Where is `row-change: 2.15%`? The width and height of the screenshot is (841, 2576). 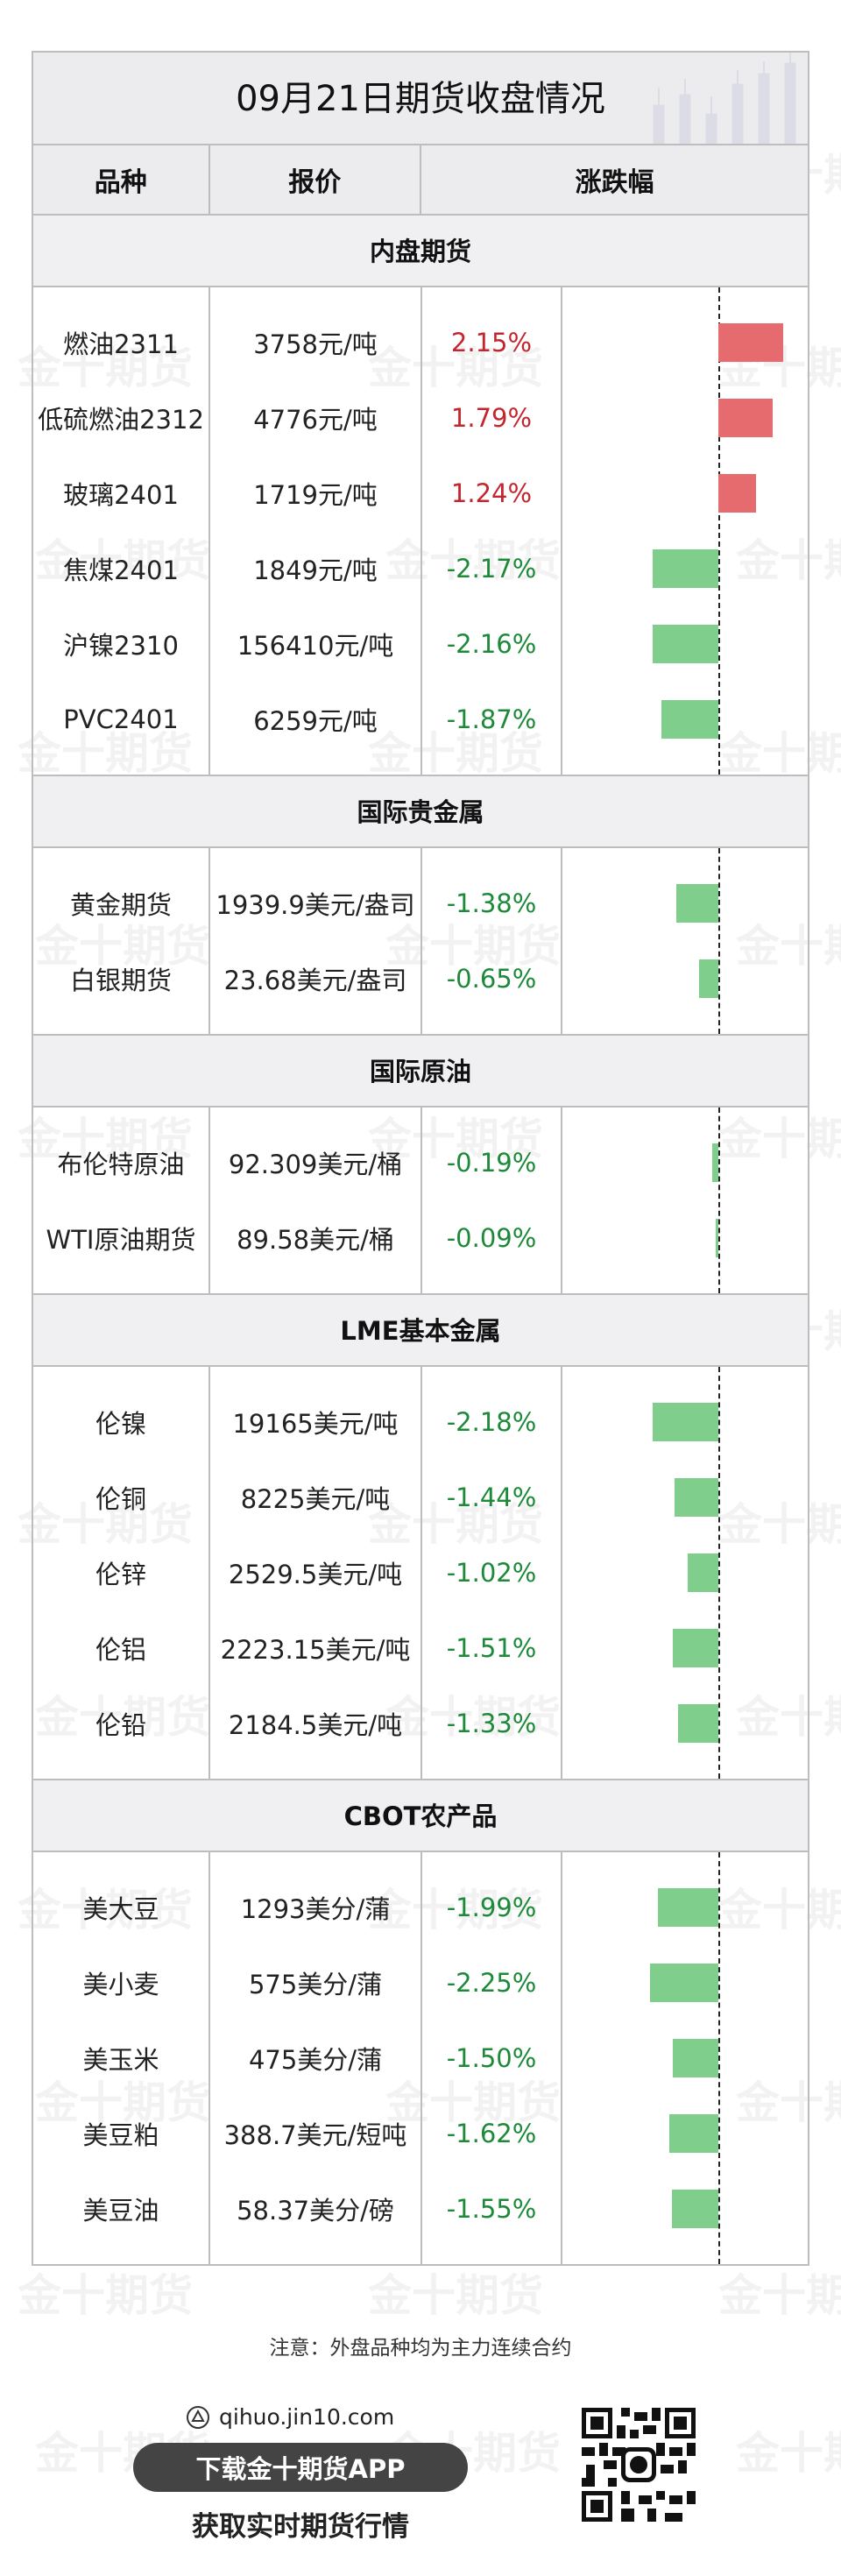
row-change: 2.15% is located at coordinates (492, 342).